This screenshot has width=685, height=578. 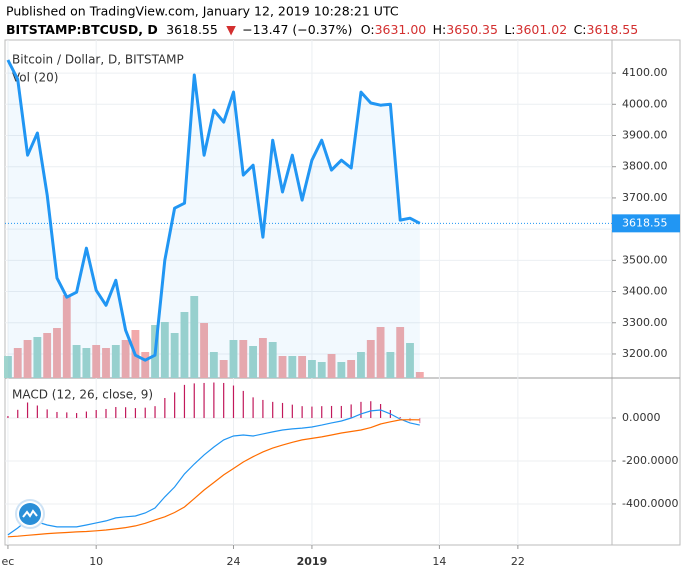 What do you see at coordinates (645, 72) in the screenshot?
I see `y-tick-label: 4100.00` at bounding box center [645, 72].